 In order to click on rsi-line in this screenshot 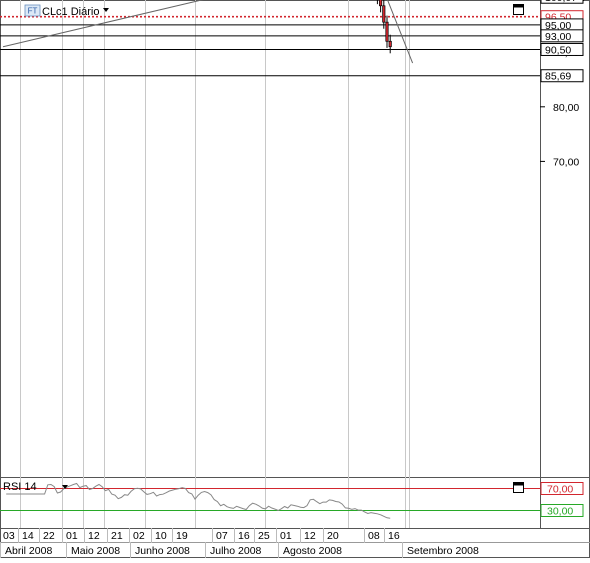, I will do `click(198, 500)`.